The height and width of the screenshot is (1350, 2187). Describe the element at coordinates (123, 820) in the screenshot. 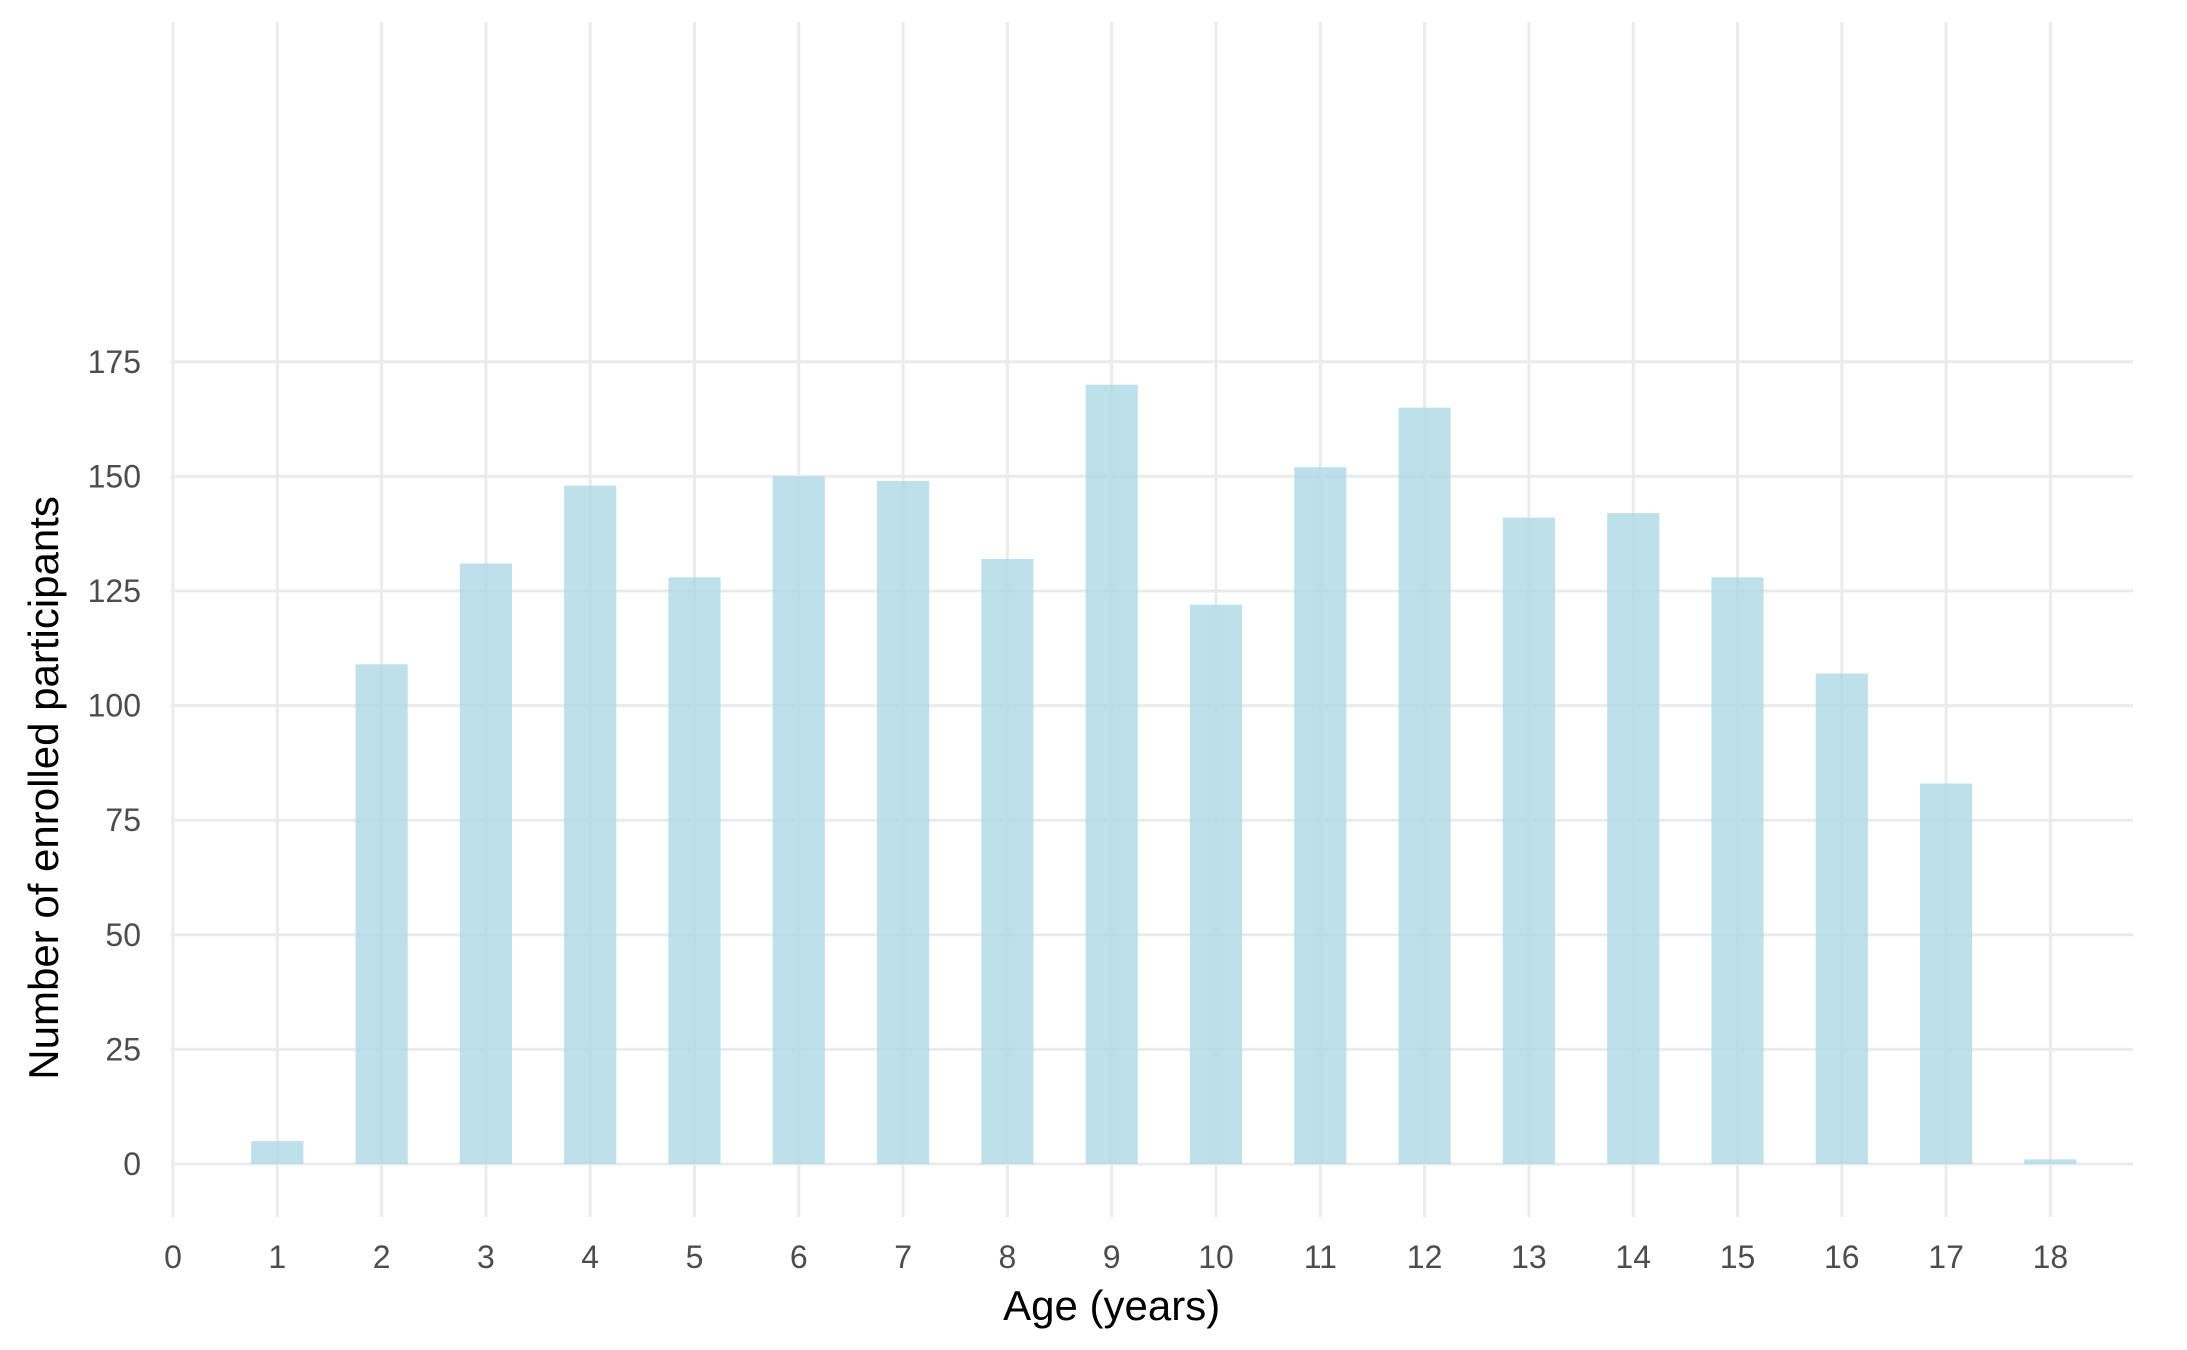

I see `y-tick-label: 75` at that location.